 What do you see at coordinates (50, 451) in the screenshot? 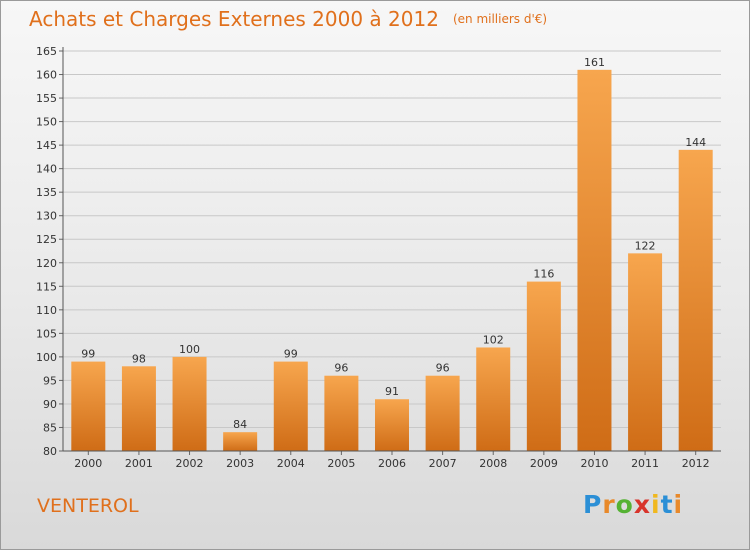
I see `y-tick-label: 80` at bounding box center [50, 451].